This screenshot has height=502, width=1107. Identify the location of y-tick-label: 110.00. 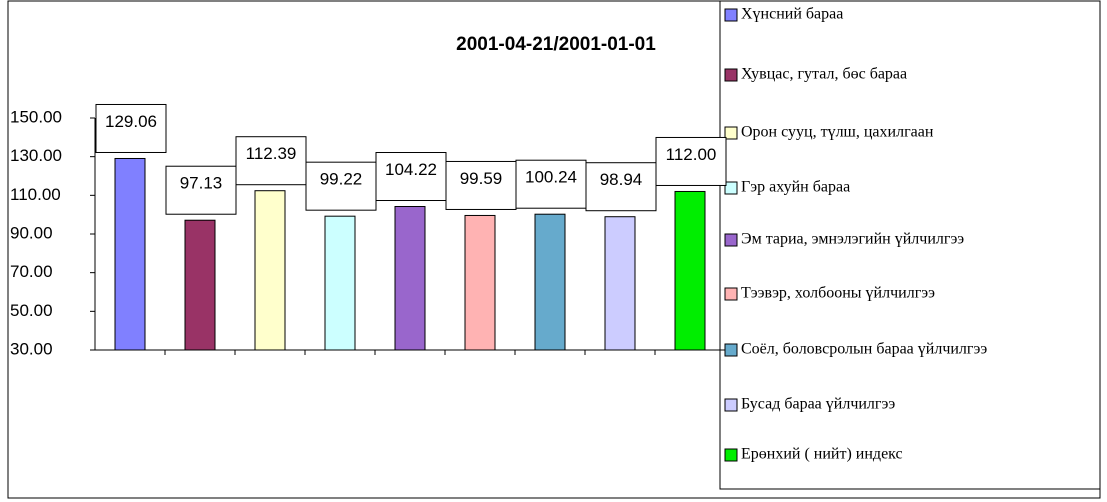
(35, 194).